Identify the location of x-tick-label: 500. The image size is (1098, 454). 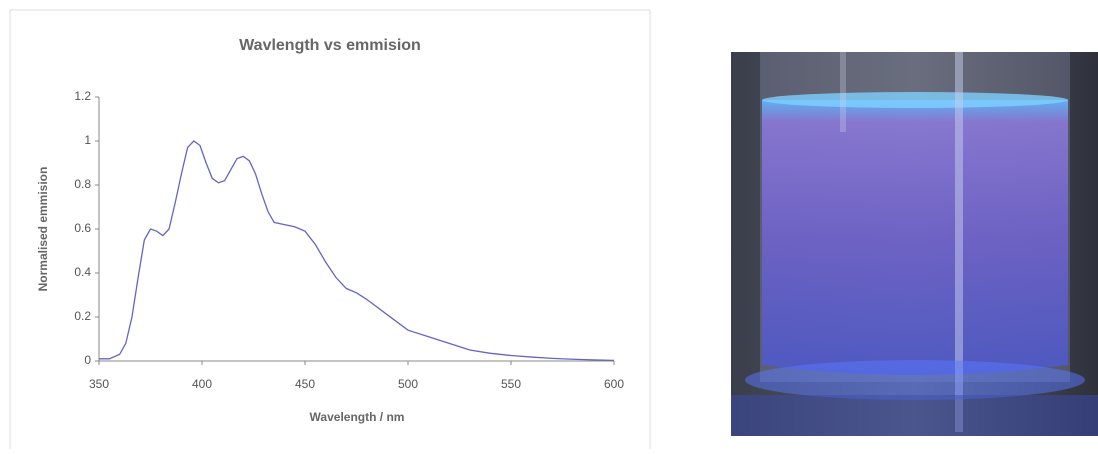
(408, 384).